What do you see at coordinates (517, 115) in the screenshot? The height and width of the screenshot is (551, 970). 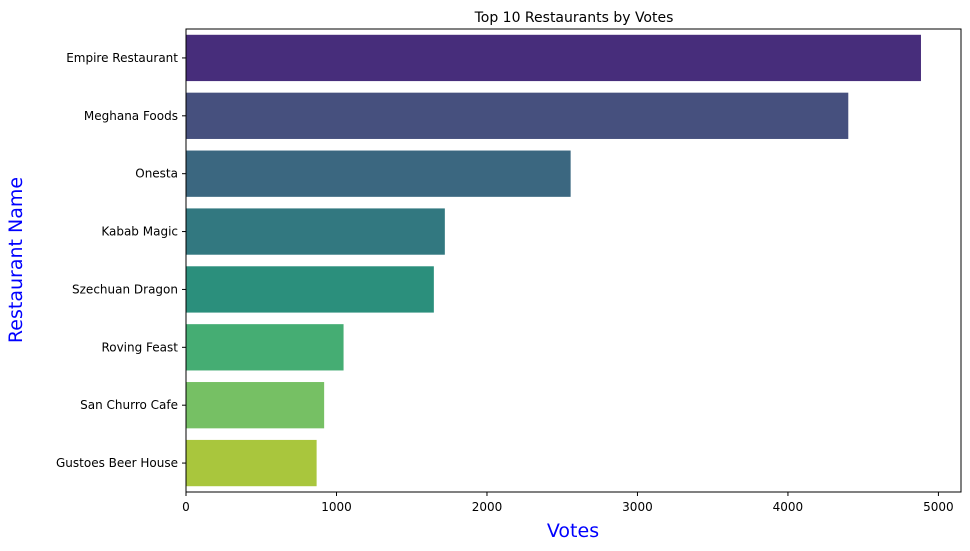 I see `bar-meghana-foods` at bounding box center [517, 115].